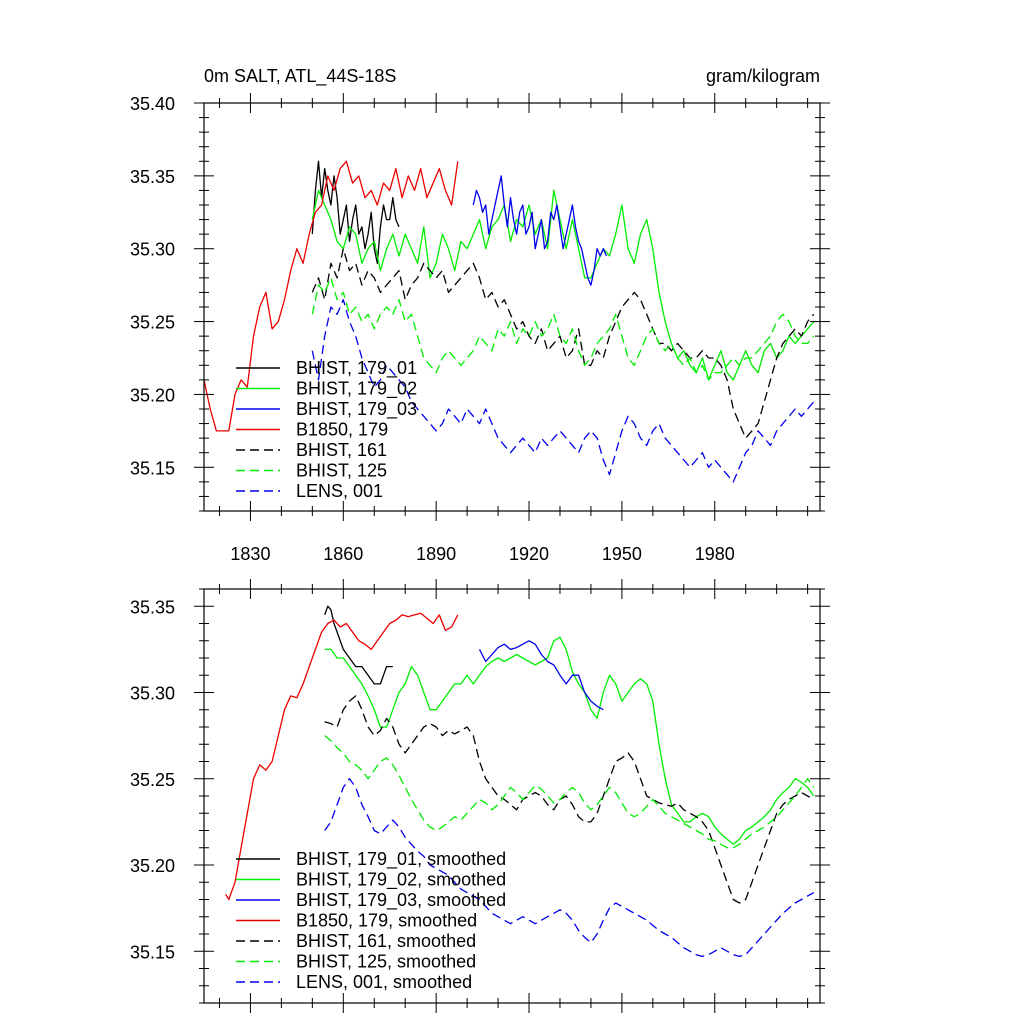 This screenshot has width=1024, height=1024. I want to click on x-tick-label: 1890, so click(436, 554).